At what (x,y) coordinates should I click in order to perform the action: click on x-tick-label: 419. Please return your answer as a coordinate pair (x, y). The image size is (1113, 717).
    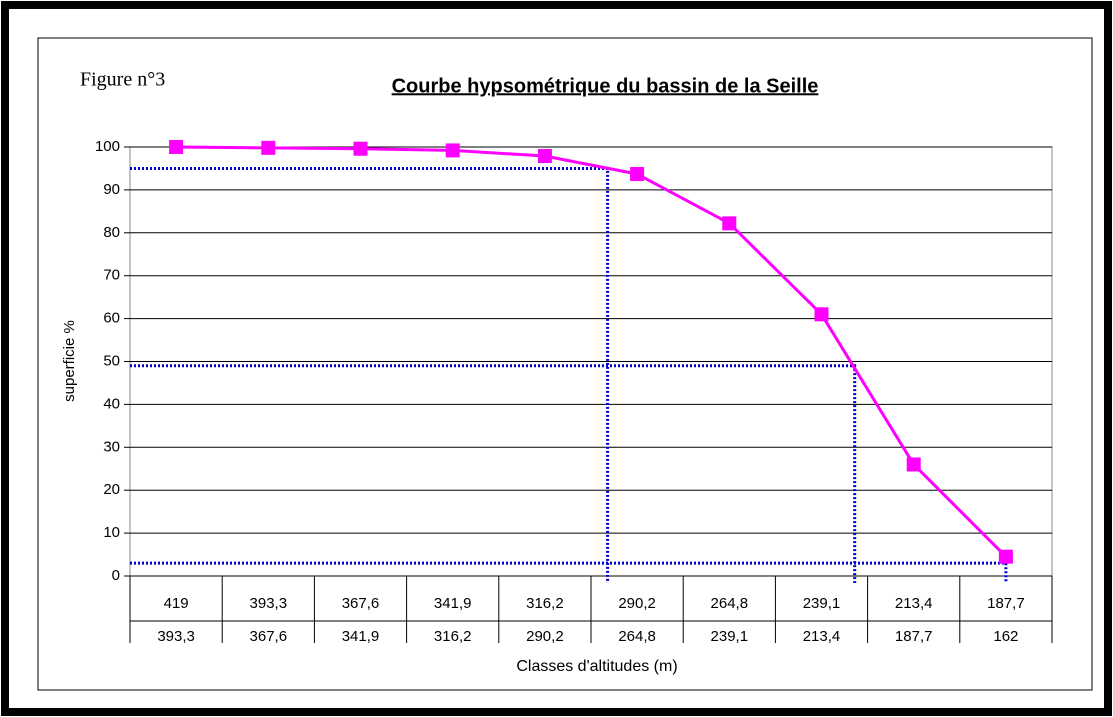
    Looking at the image, I should click on (176, 603).